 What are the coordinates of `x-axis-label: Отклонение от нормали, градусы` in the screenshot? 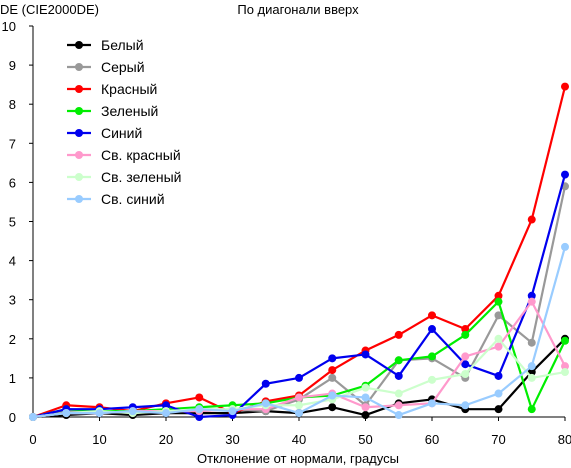 It's located at (298, 458).